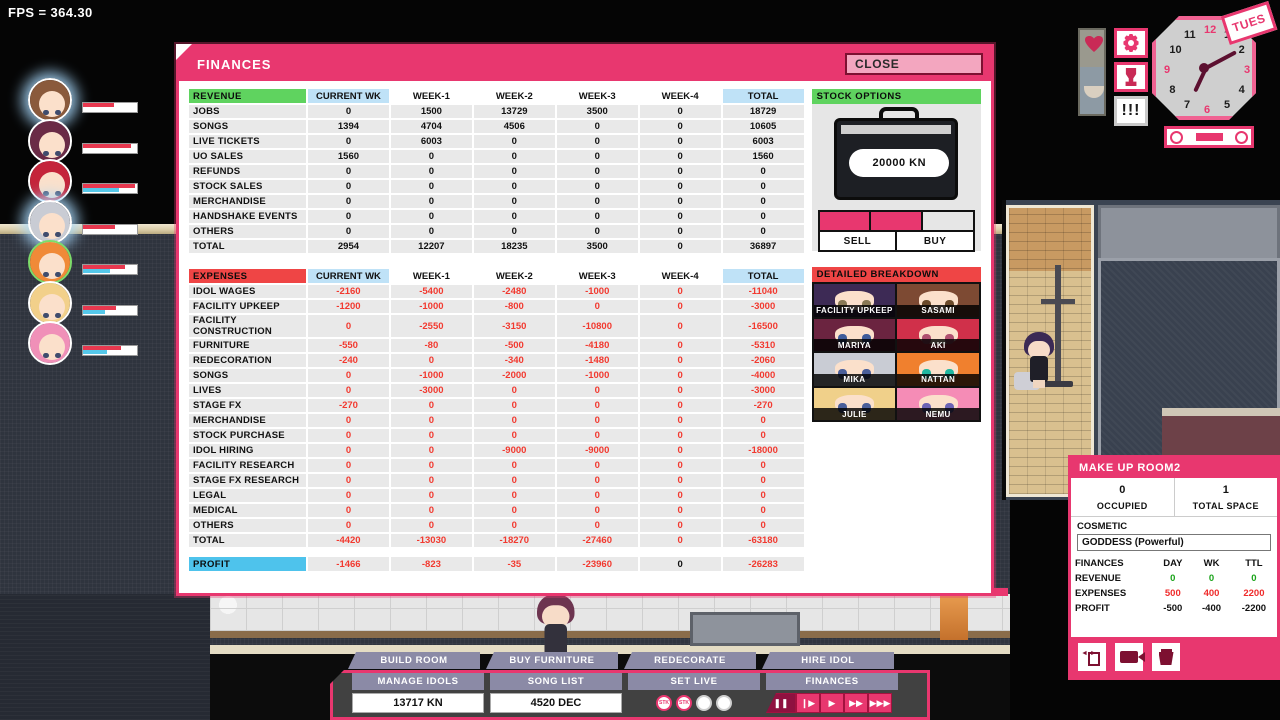  What do you see at coordinates (1129, 657) in the screenshot?
I see `view-room-button` at bounding box center [1129, 657].